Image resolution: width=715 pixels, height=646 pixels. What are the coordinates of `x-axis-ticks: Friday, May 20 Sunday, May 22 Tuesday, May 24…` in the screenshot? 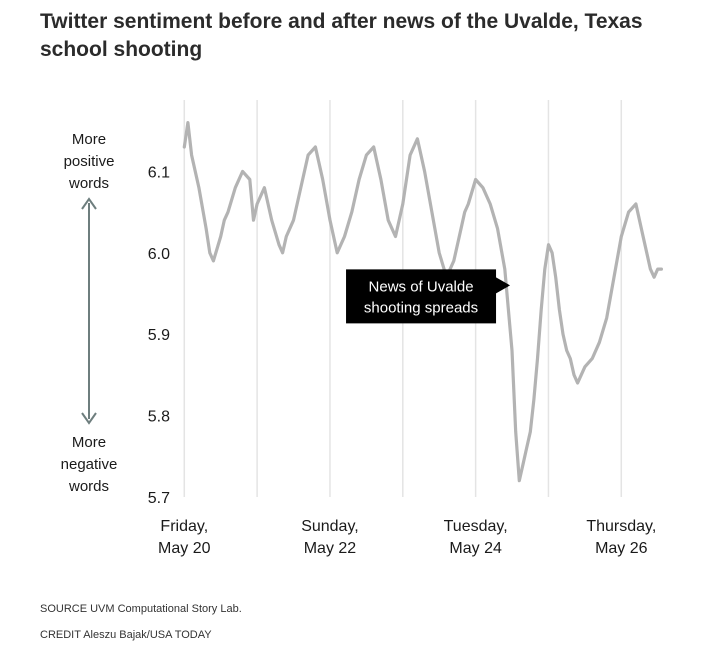 It's located at (407, 537).